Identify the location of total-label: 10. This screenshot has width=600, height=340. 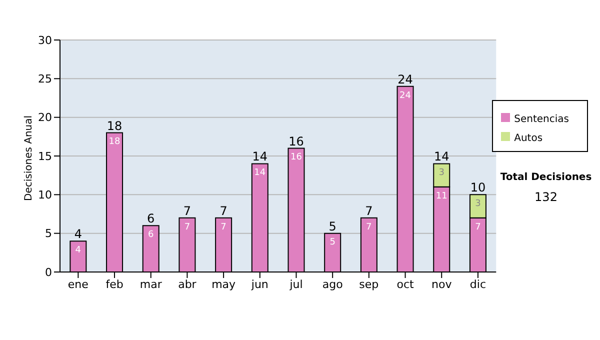
(478, 187).